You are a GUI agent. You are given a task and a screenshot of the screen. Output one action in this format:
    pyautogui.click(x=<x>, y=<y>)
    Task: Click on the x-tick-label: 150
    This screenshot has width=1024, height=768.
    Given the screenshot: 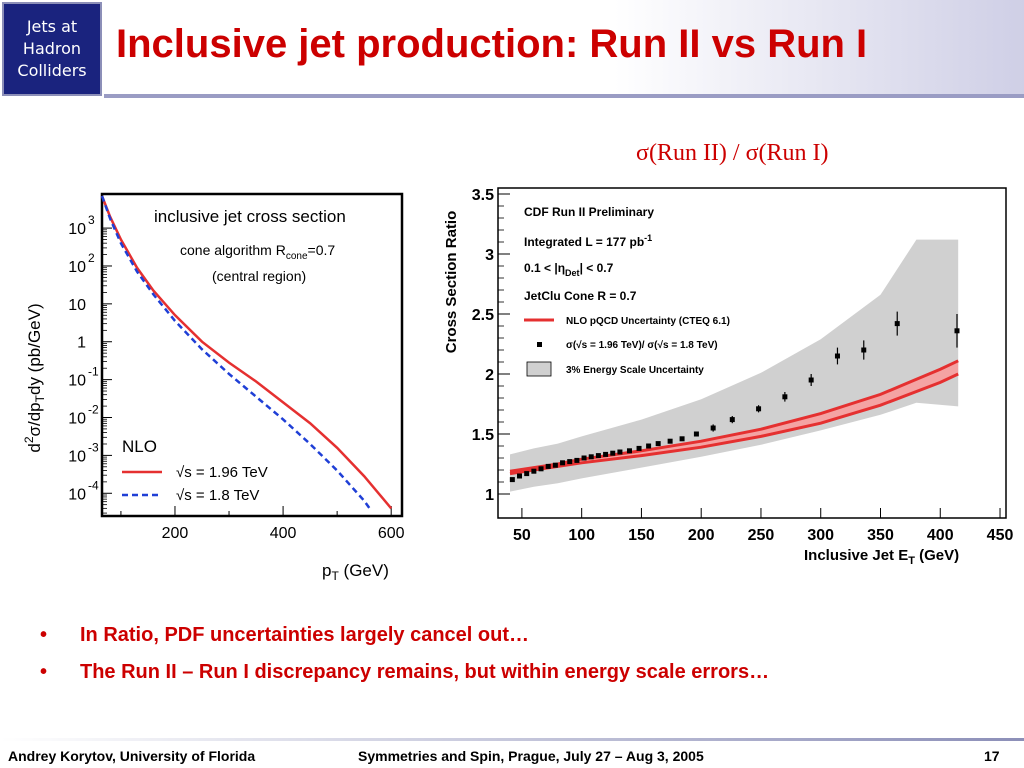 What is the action you would take?
    pyautogui.click(x=641, y=535)
    